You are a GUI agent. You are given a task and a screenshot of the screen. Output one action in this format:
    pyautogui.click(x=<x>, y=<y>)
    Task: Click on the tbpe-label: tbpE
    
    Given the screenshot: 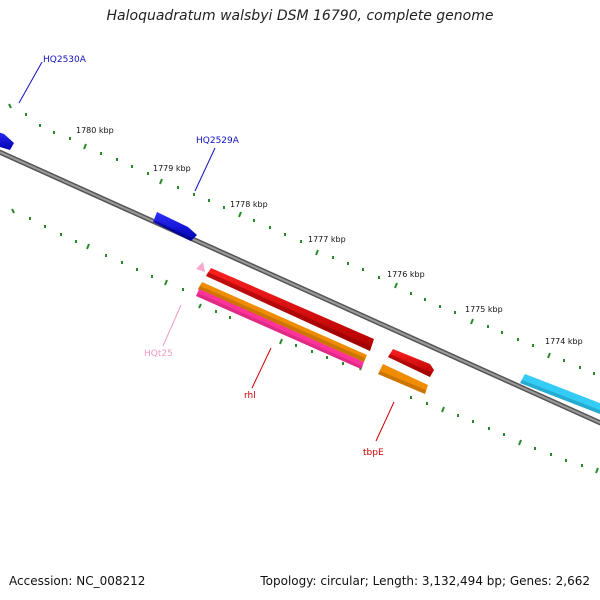 What is the action you would take?
    pyautogui.click(x=373, y=453)
    